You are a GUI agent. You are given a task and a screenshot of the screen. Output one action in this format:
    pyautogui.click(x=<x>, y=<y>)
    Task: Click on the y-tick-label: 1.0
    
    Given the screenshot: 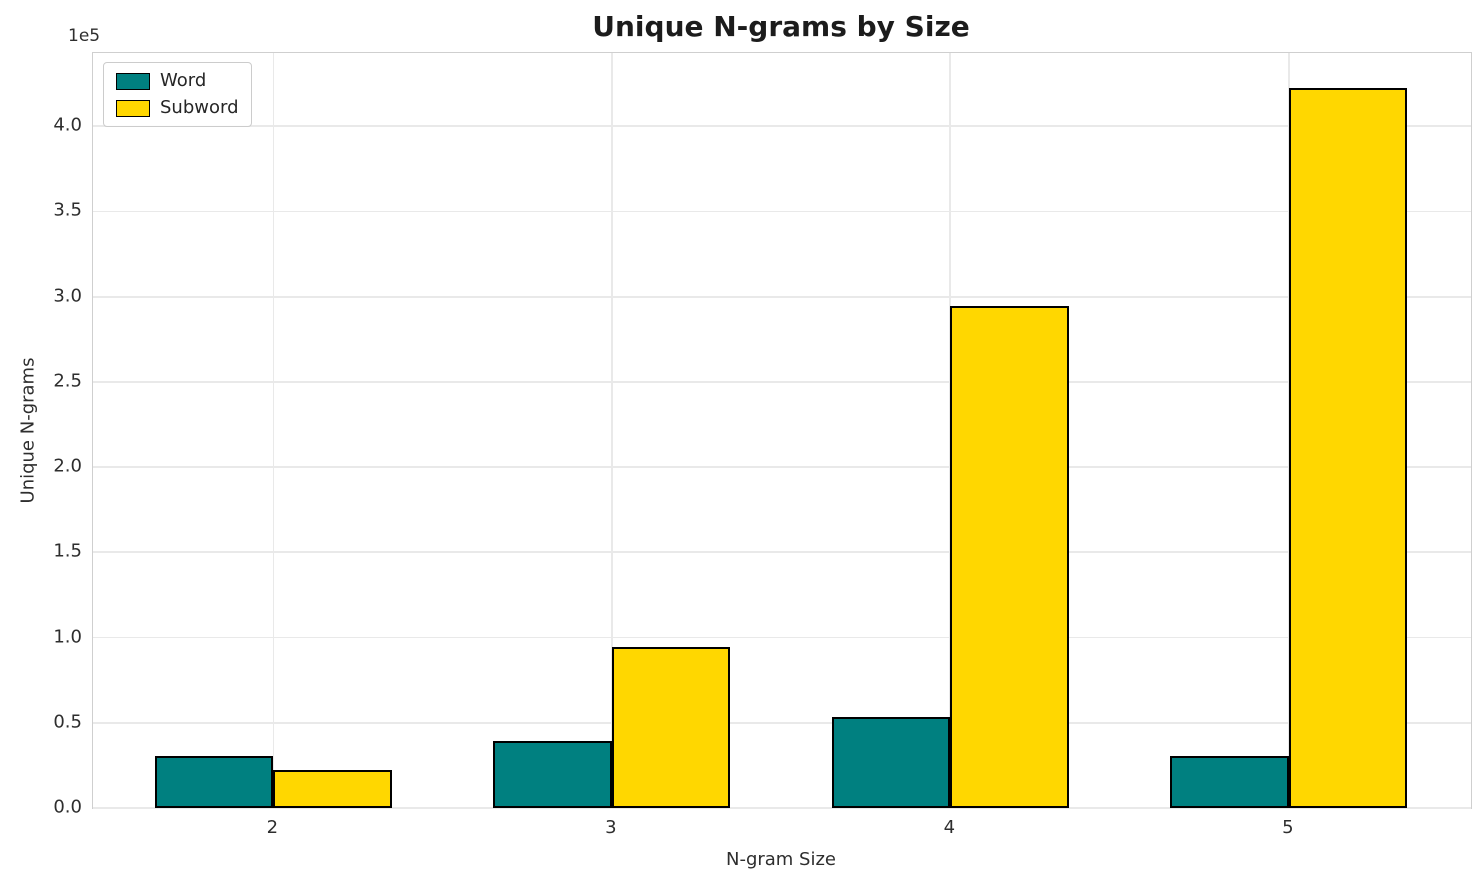 What is the action you would take?
    pyautogui.click(x=67, y=637)
    